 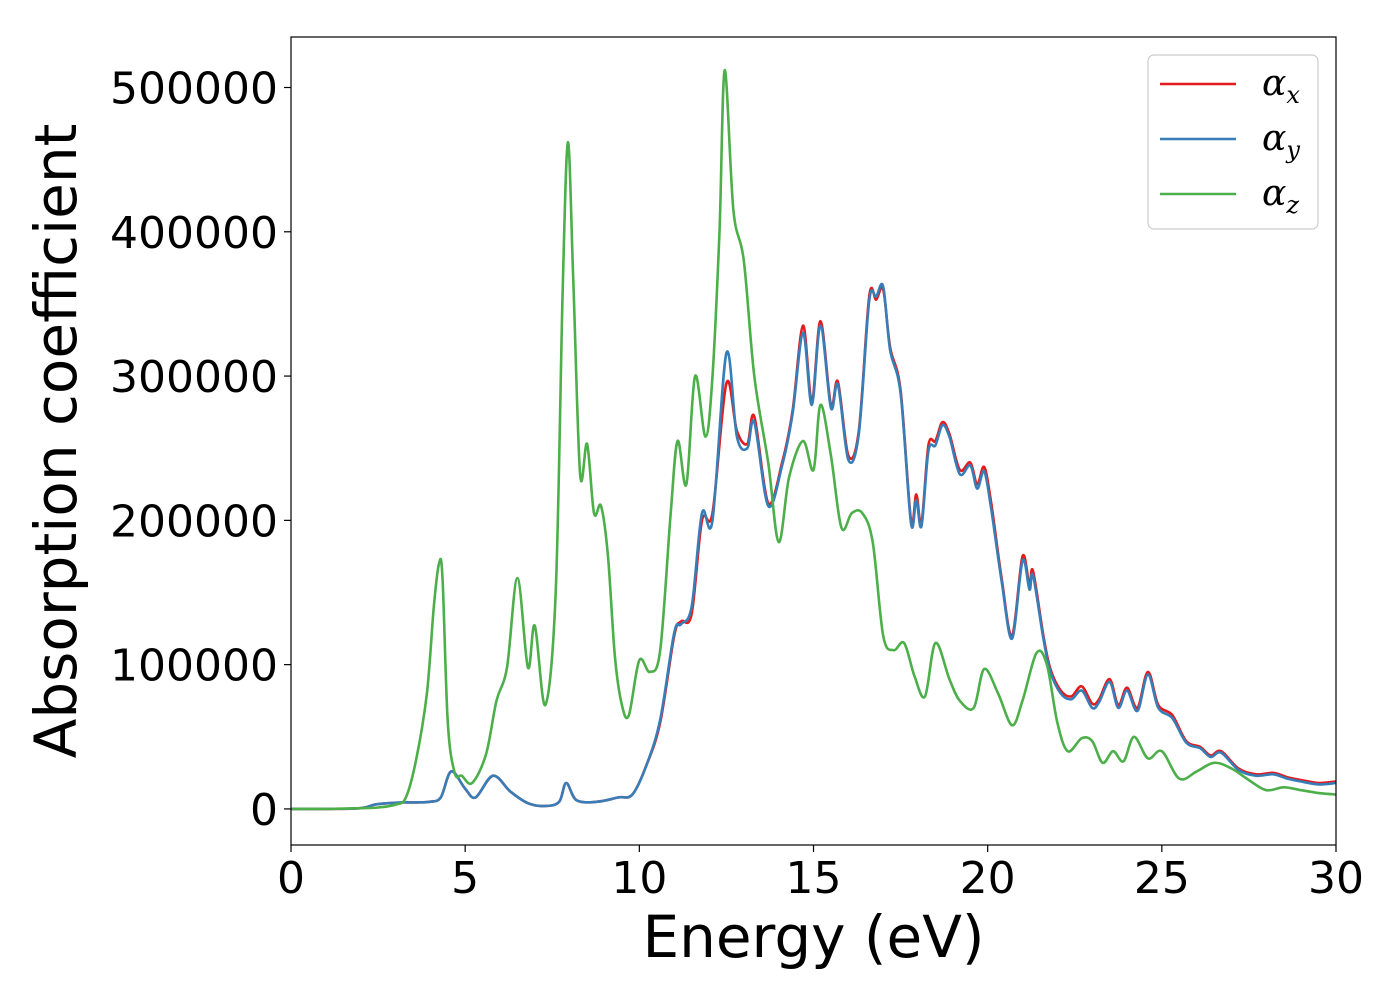 I want to click on y-tick-label: 200000, so click(x=194, y=521).